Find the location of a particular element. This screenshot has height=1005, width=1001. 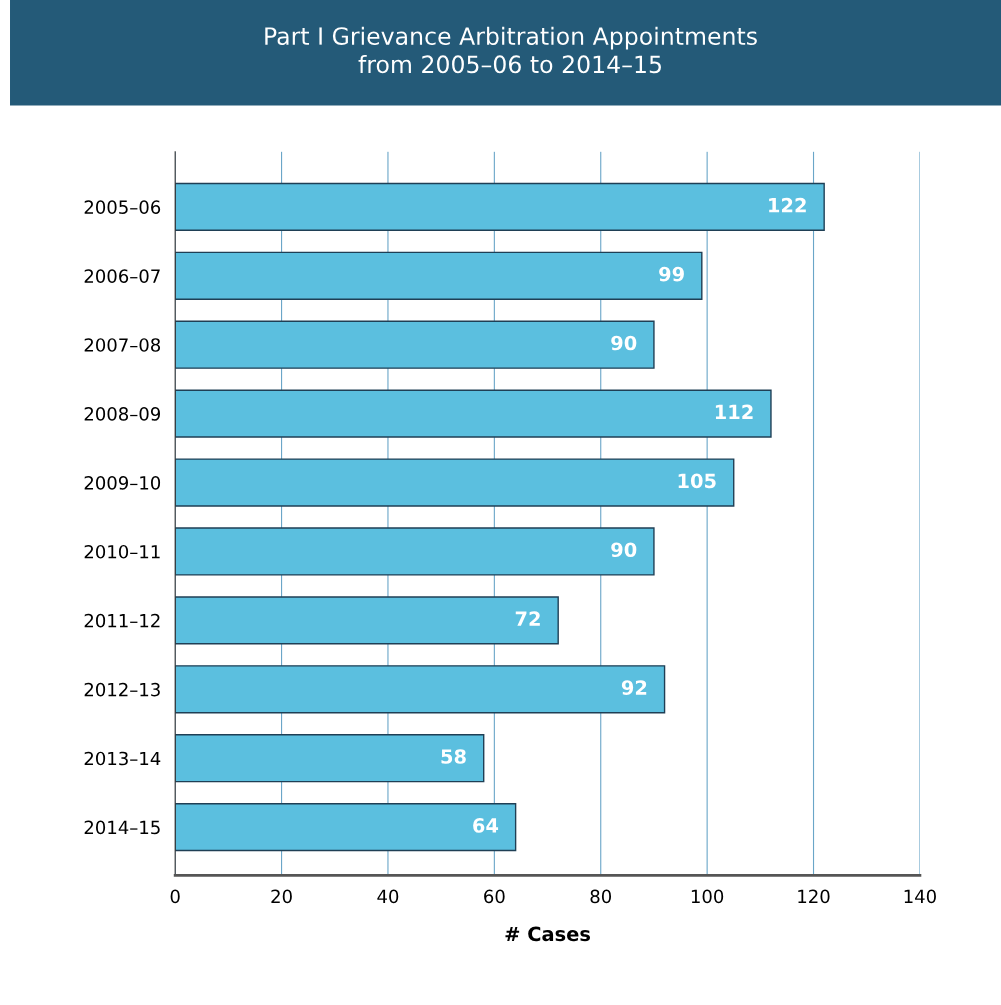

data-label: 72 is located at coordinates (527, 618).